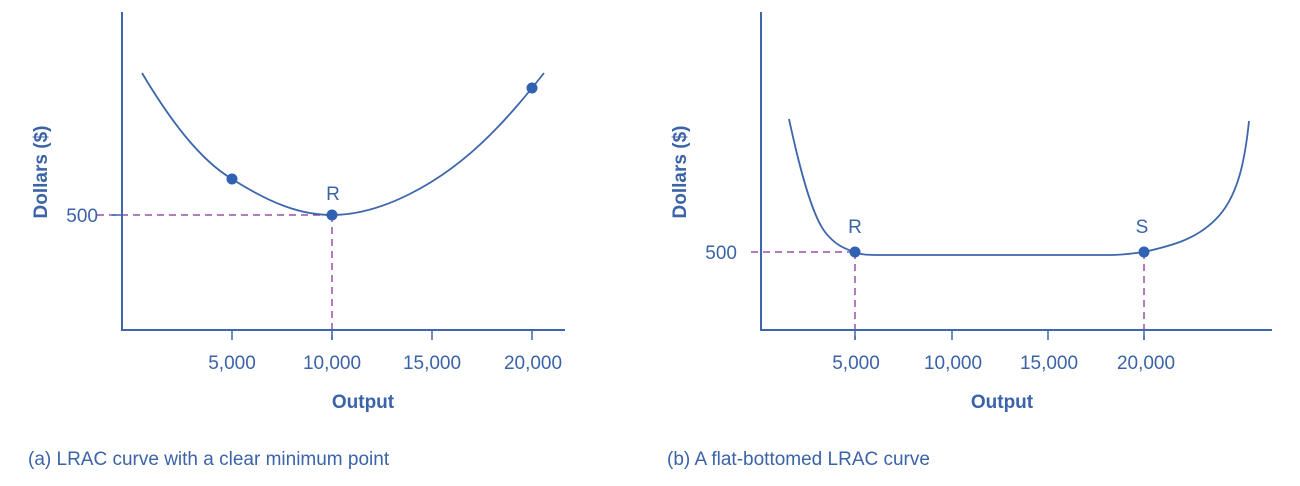  I want to click on panel-a-x-ticks, so click(382, 335).